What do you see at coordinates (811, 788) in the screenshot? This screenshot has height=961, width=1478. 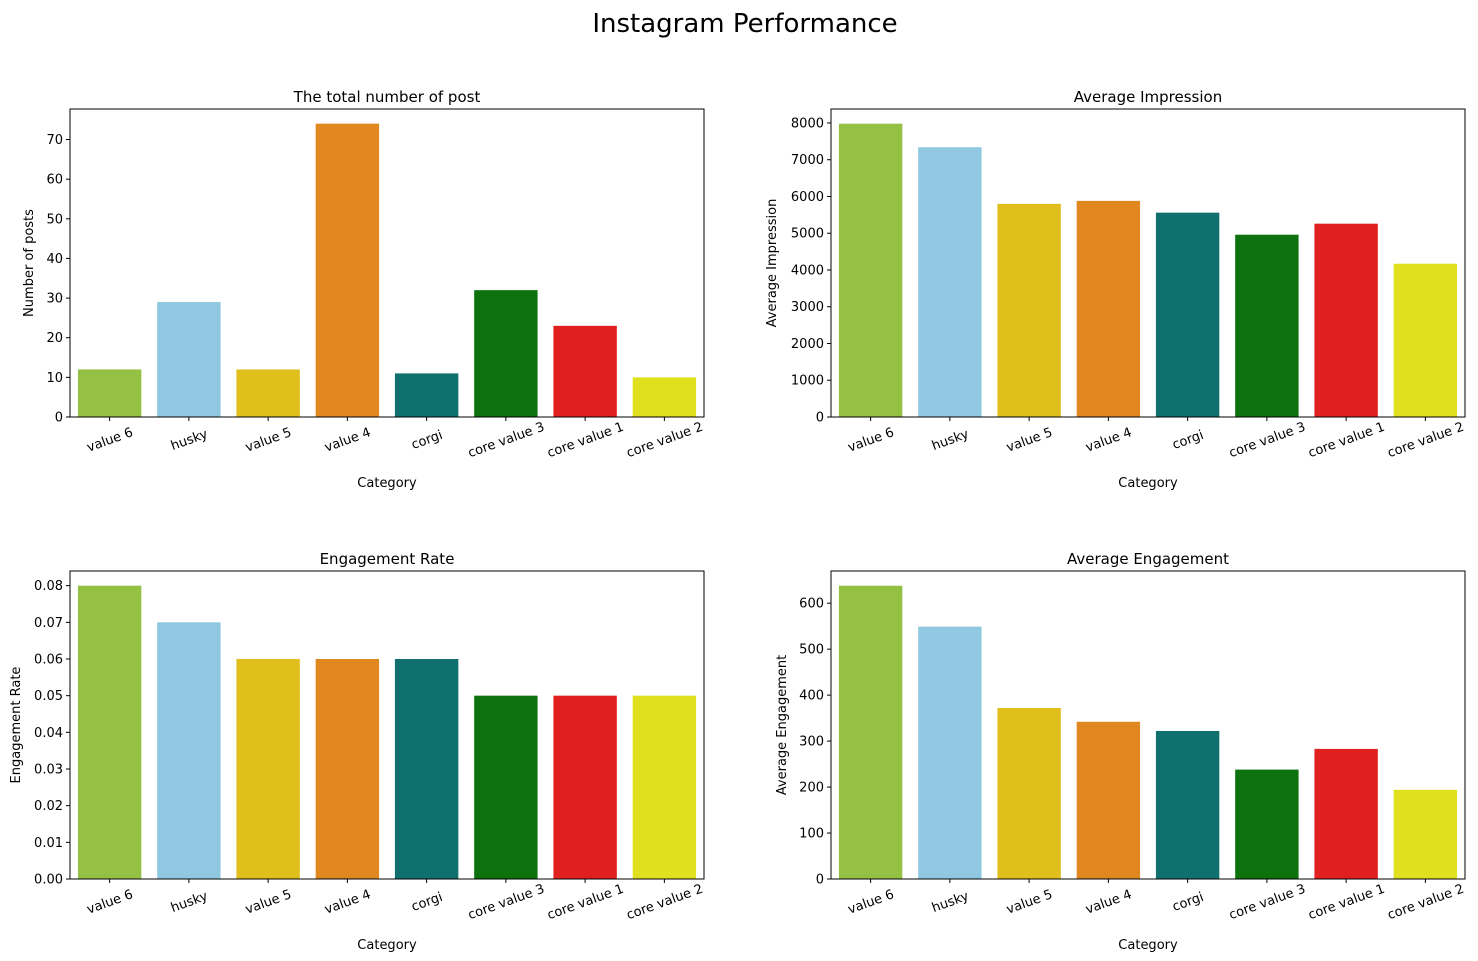 I see `y-tick-label: 200` at bounding box center [811, 788].